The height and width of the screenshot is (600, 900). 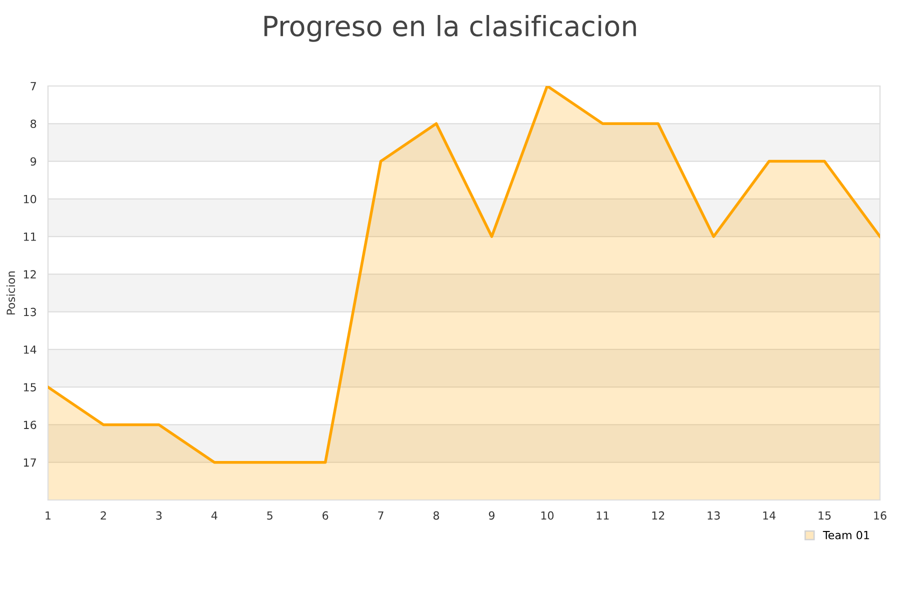 What do you see at coordinates (269, 515) in the screenshot?
I see `x-tick-label: 5` at bounding box center [269, 515].